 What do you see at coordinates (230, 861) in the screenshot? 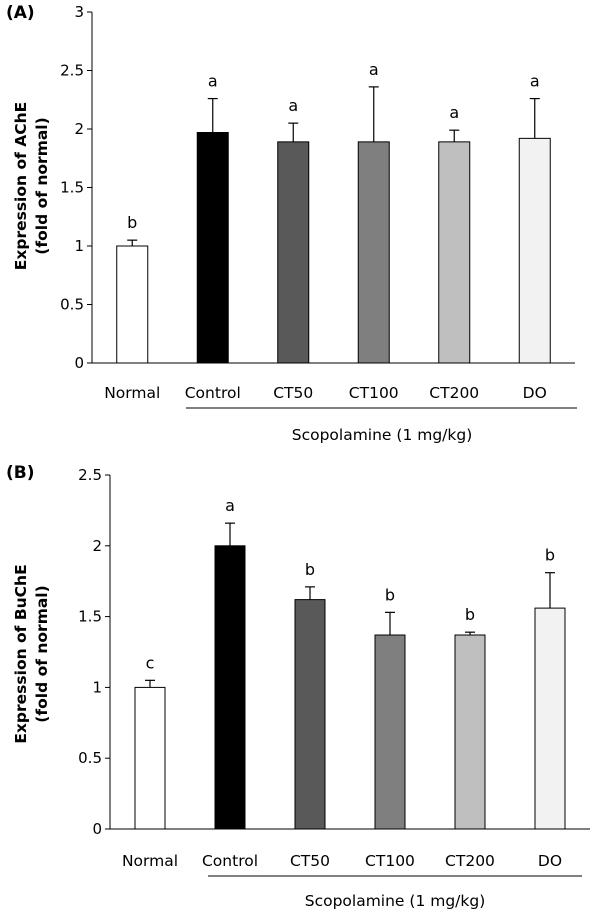
I see `panel-b-category-label: Control` at bounding box center [230, 861].